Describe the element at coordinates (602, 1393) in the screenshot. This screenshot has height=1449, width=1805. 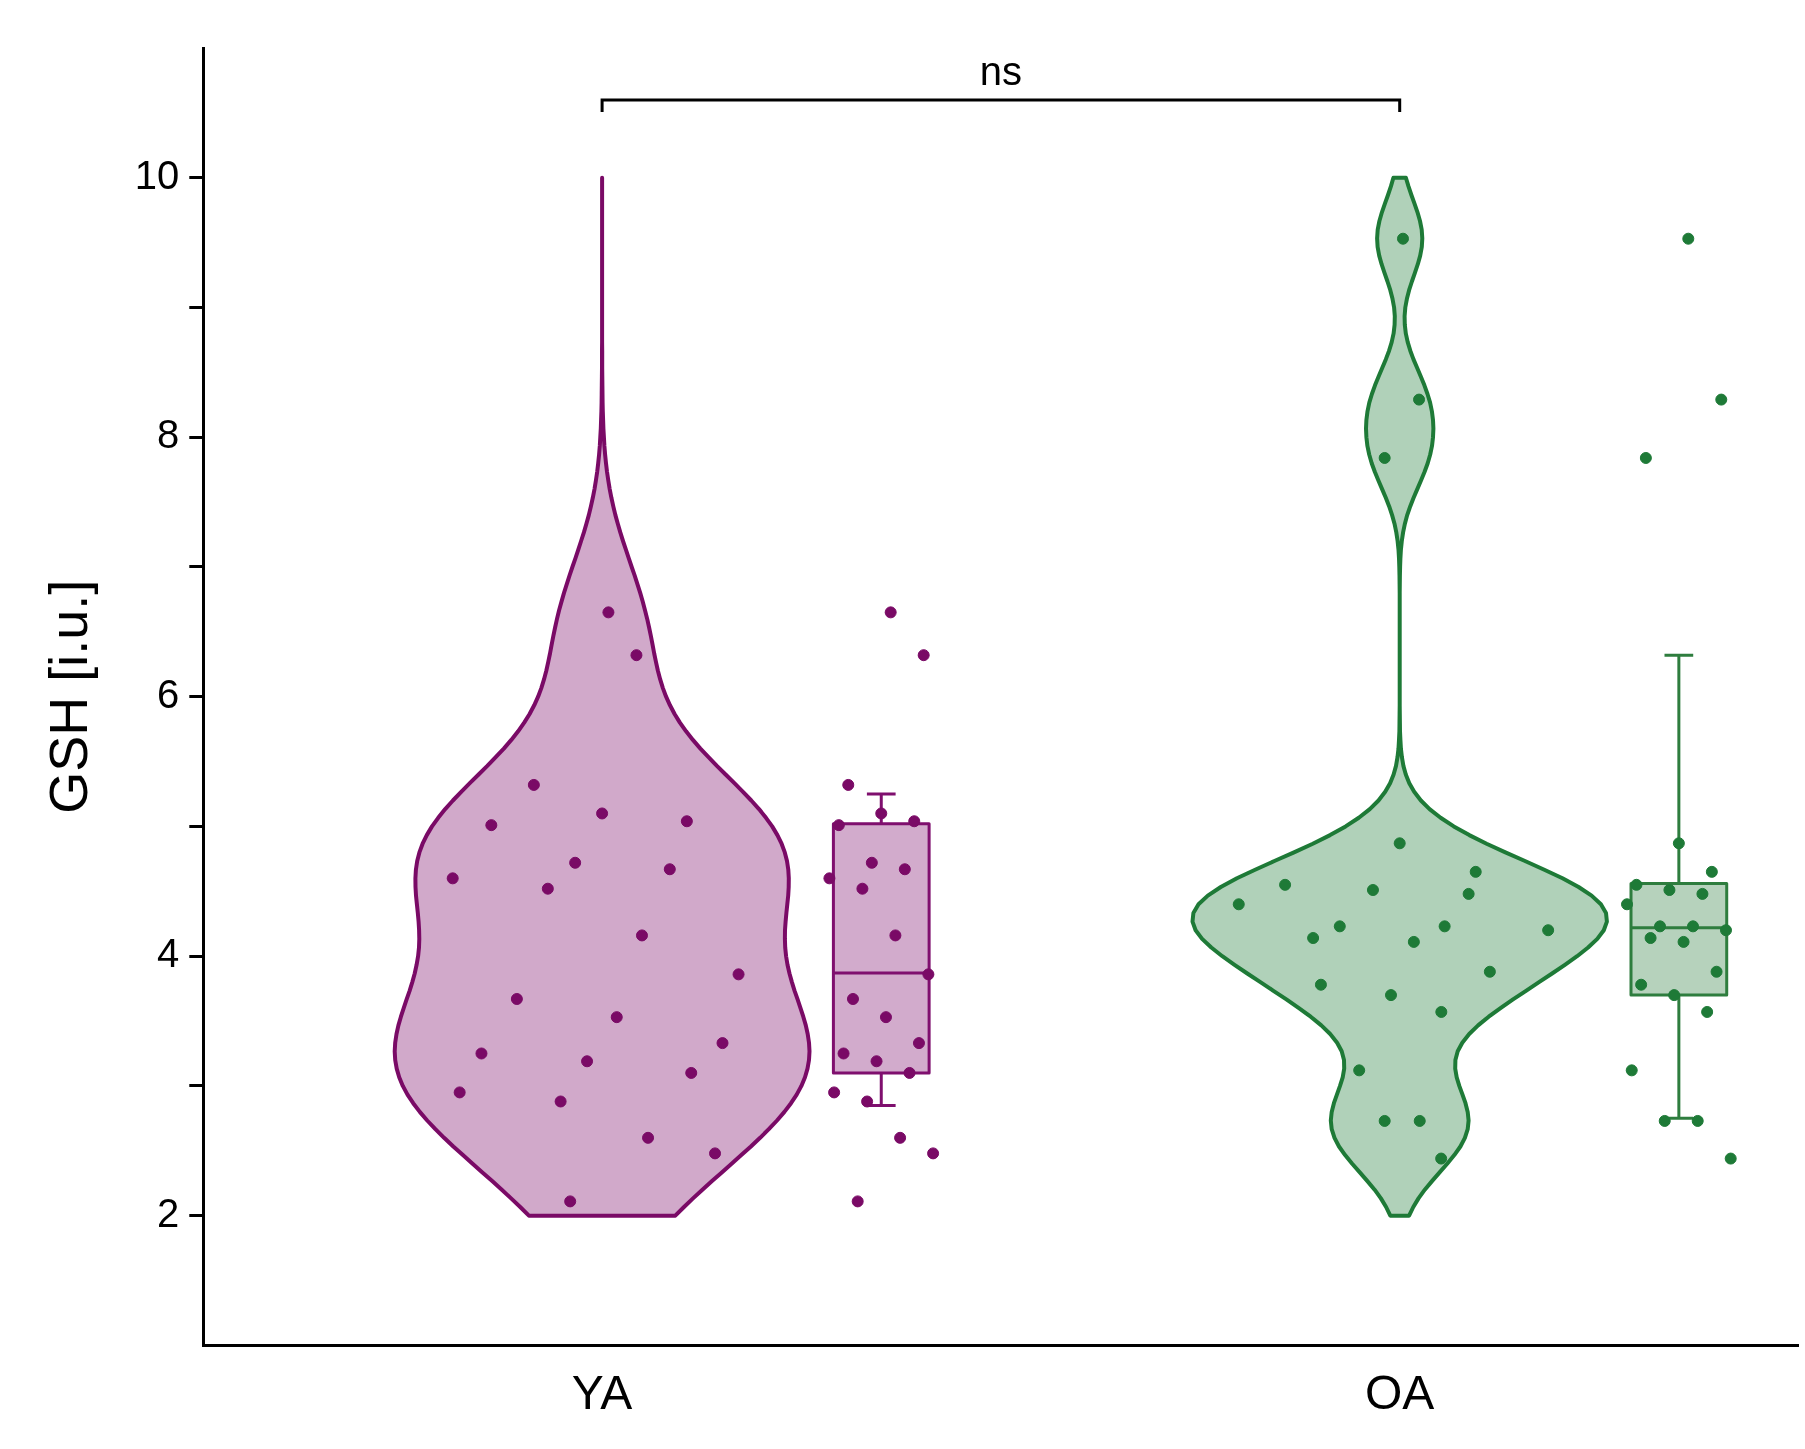
I see `x-tick-label: YA` at that location.